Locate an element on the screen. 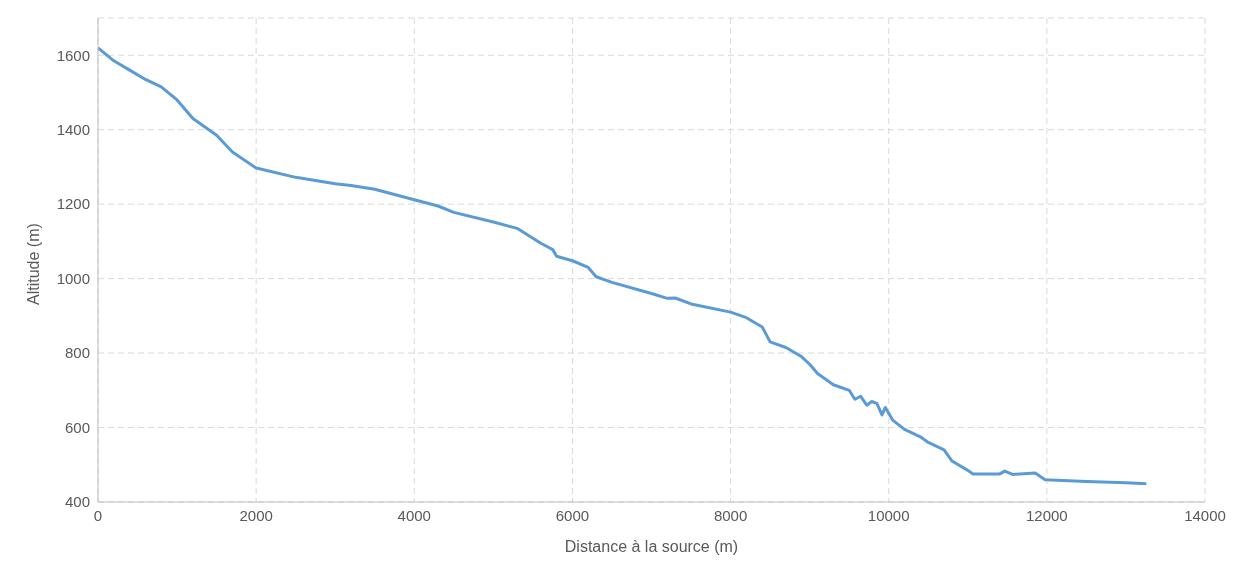  y-tick-label: 1400 is located at coordinates (73, 130).